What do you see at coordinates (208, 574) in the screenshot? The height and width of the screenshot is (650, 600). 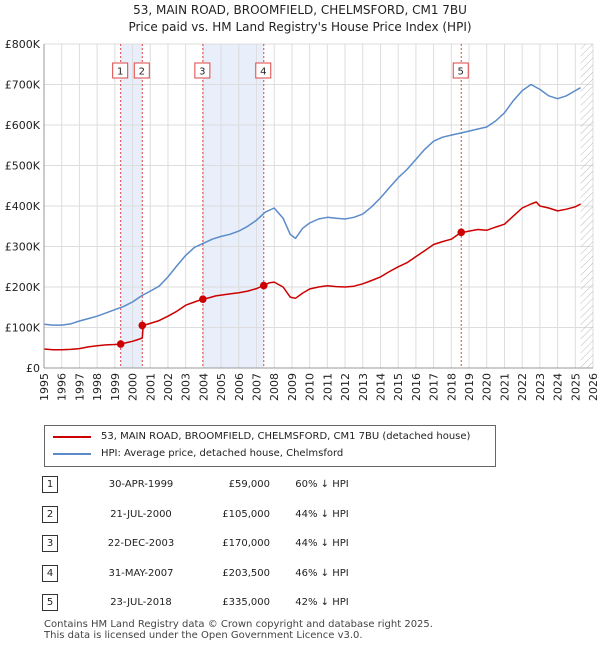 I see `sales-row: 4 31-MAY-2007 £203,500 46% ↓ HPI` at bounding box center [208, 574].